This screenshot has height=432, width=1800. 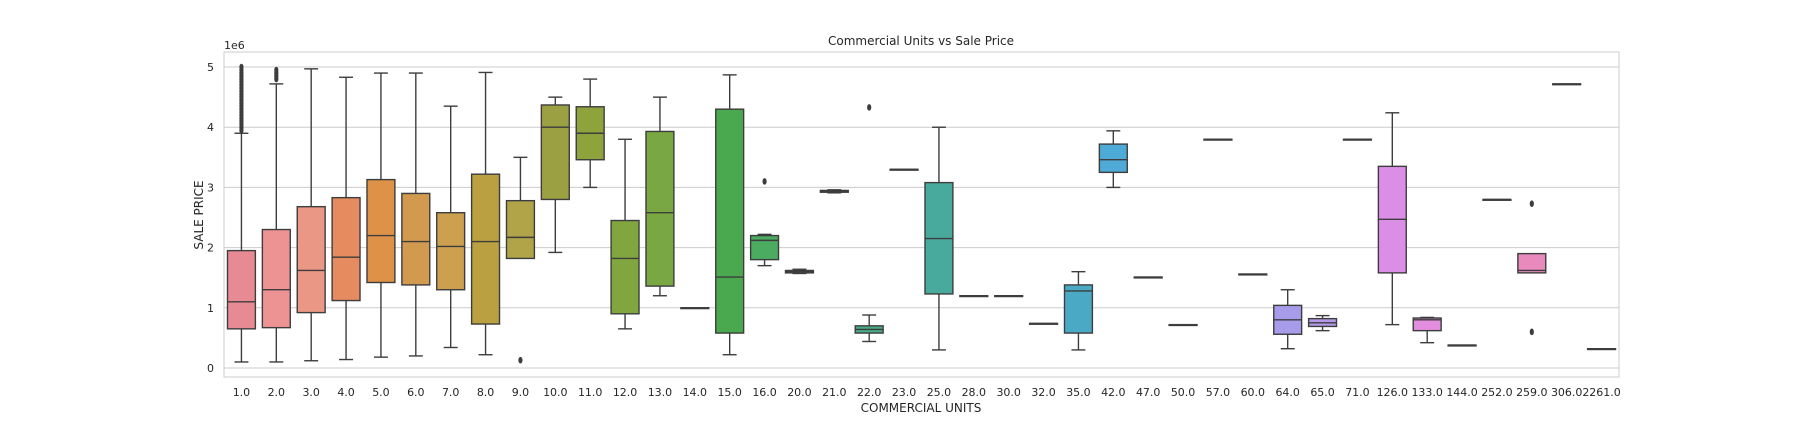 I want to click on x-tick-label: 5.0, so click(x=381, y=392).